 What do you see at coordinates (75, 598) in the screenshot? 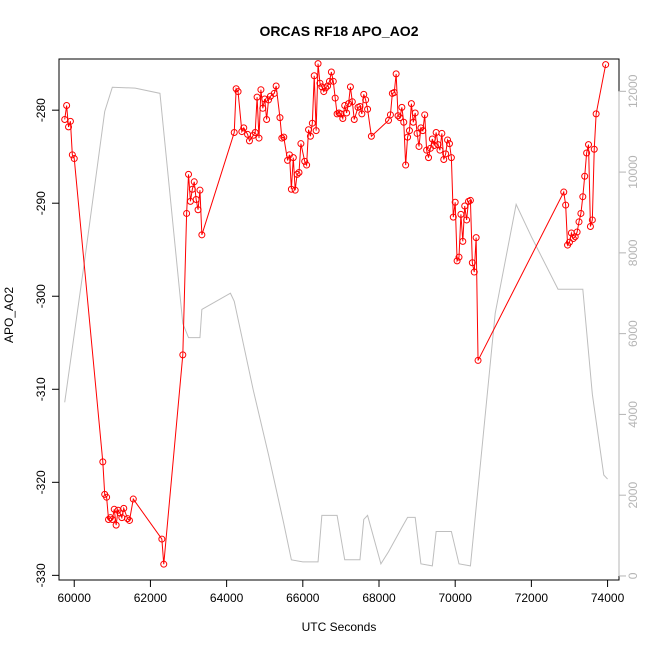
I see `x-tick-label: 60000` at bounding box center [75, 598].